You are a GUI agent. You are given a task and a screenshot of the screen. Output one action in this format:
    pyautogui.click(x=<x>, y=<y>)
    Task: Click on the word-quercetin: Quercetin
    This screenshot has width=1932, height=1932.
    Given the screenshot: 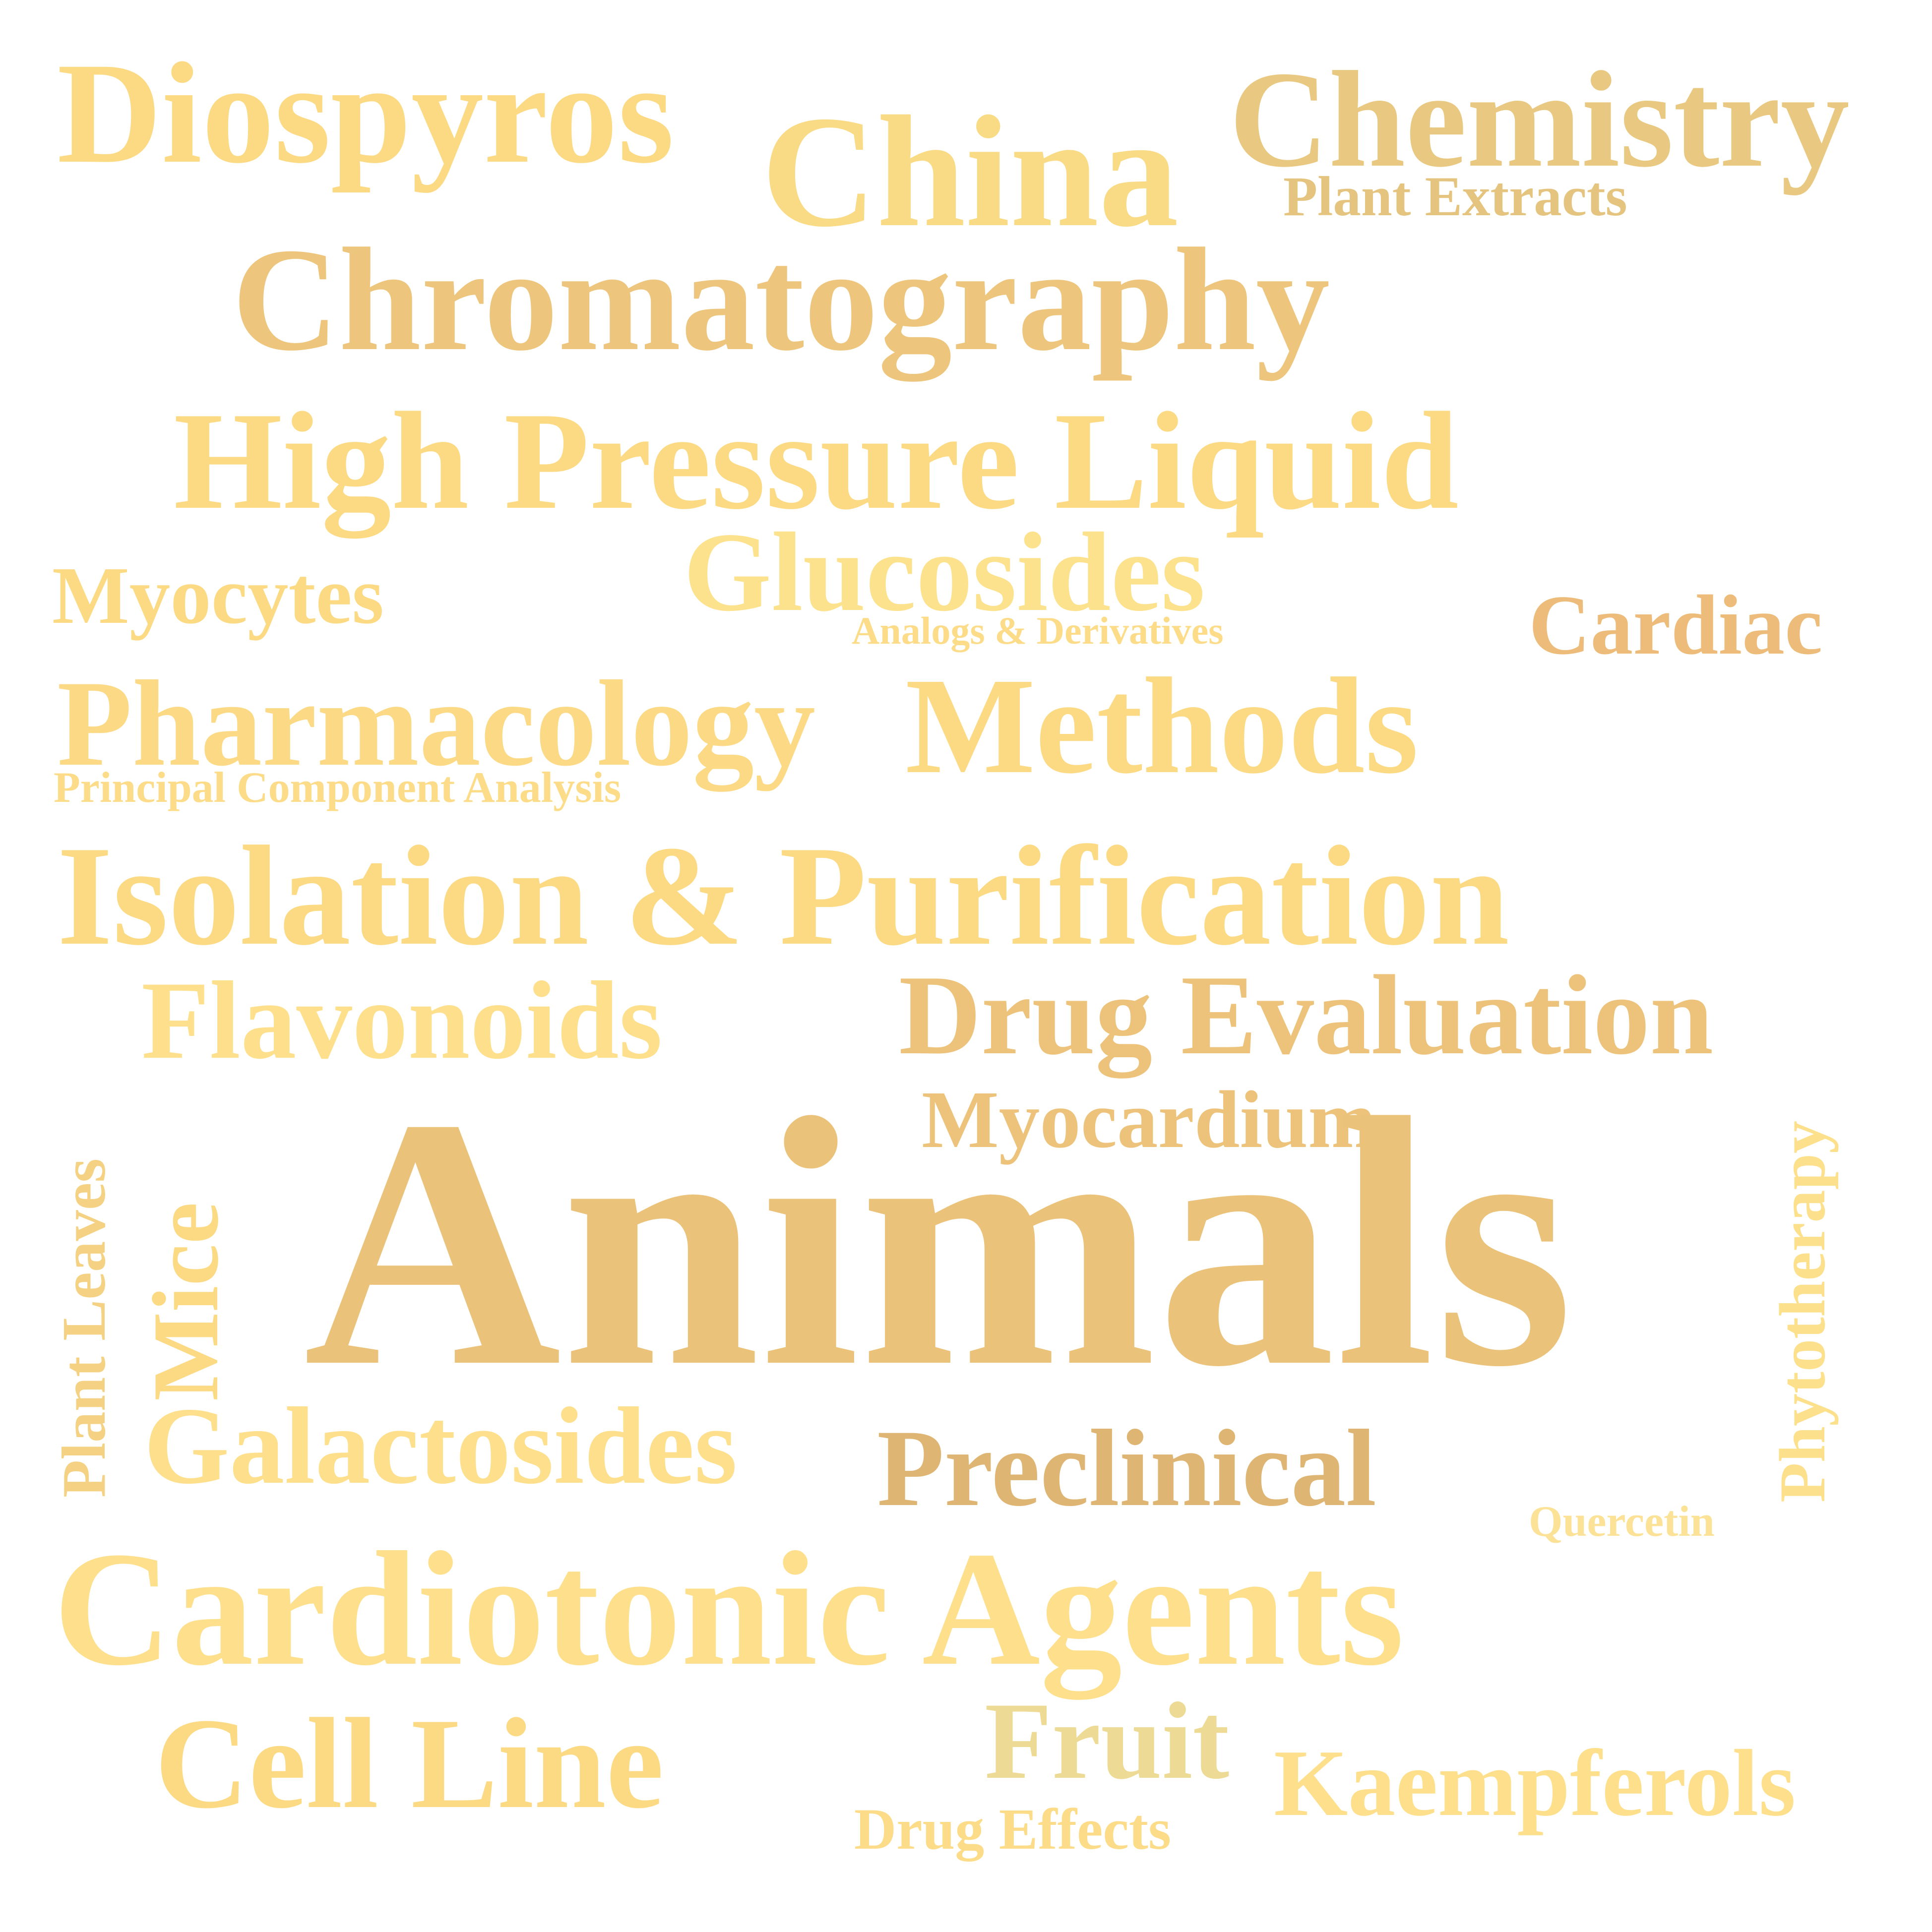 What is the action you would take?
    pyautogui.click(x=1622, y=1522)
    